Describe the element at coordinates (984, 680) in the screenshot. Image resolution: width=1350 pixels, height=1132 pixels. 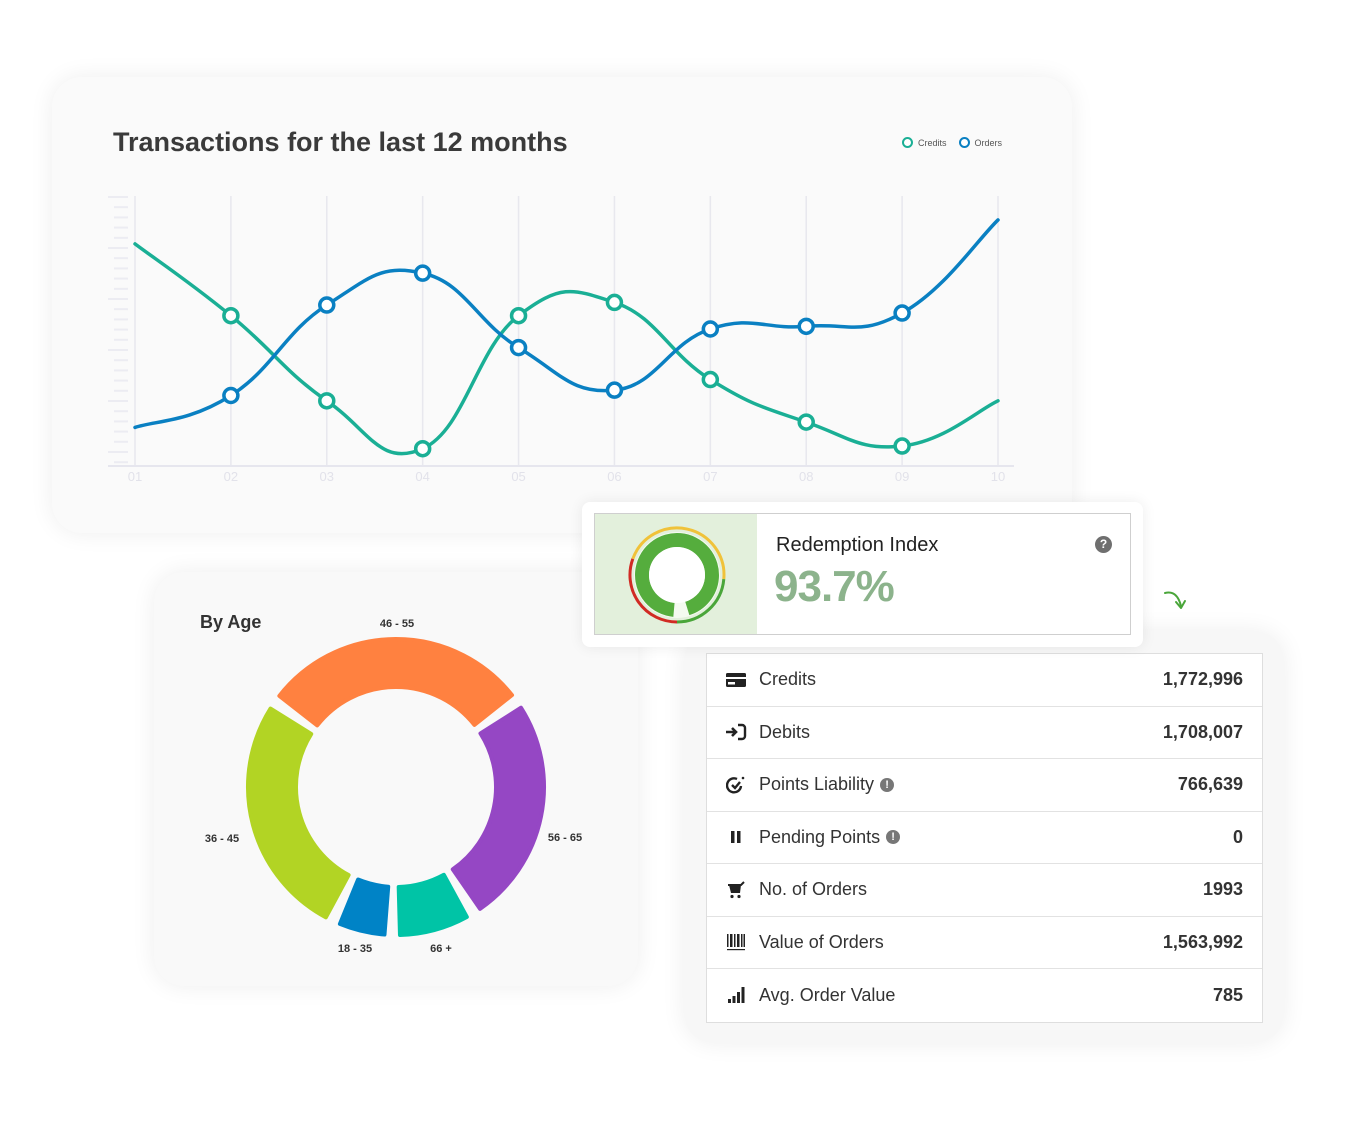
I see `stat-row-credits: Credits 1,772,996` at that location.